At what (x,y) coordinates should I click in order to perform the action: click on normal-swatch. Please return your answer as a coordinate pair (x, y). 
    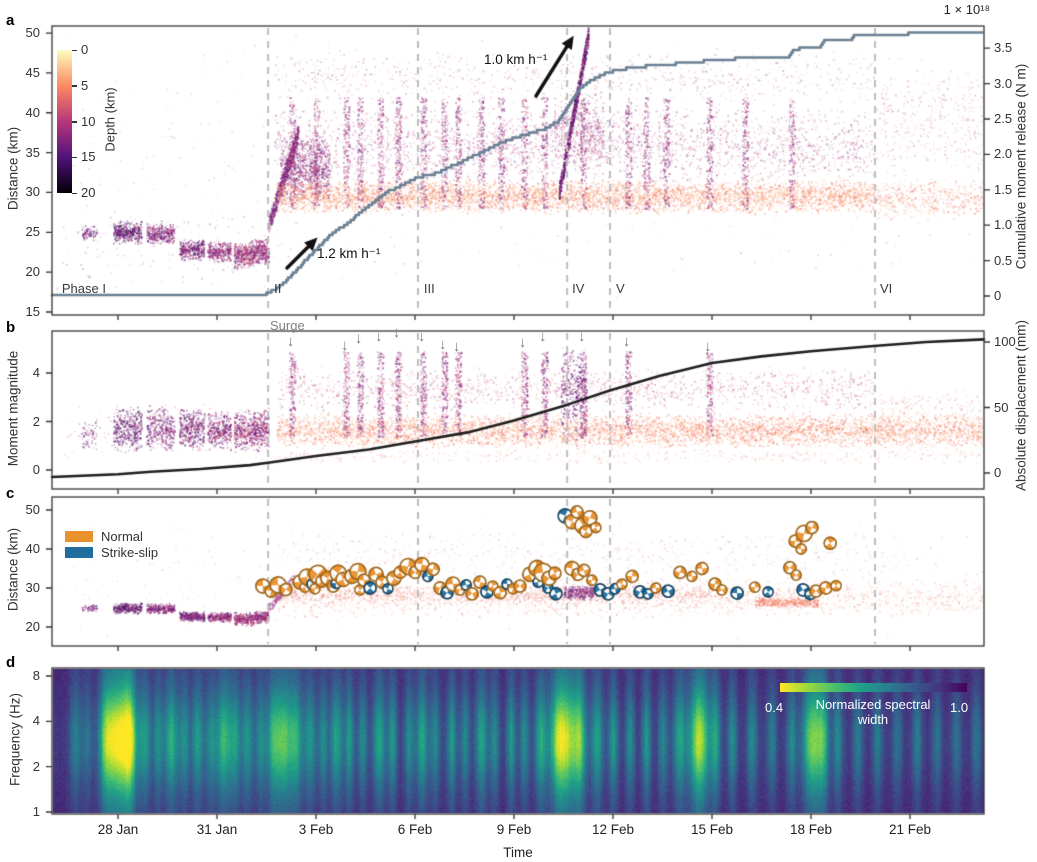
    Looking at the image, I should click on (79, 536).